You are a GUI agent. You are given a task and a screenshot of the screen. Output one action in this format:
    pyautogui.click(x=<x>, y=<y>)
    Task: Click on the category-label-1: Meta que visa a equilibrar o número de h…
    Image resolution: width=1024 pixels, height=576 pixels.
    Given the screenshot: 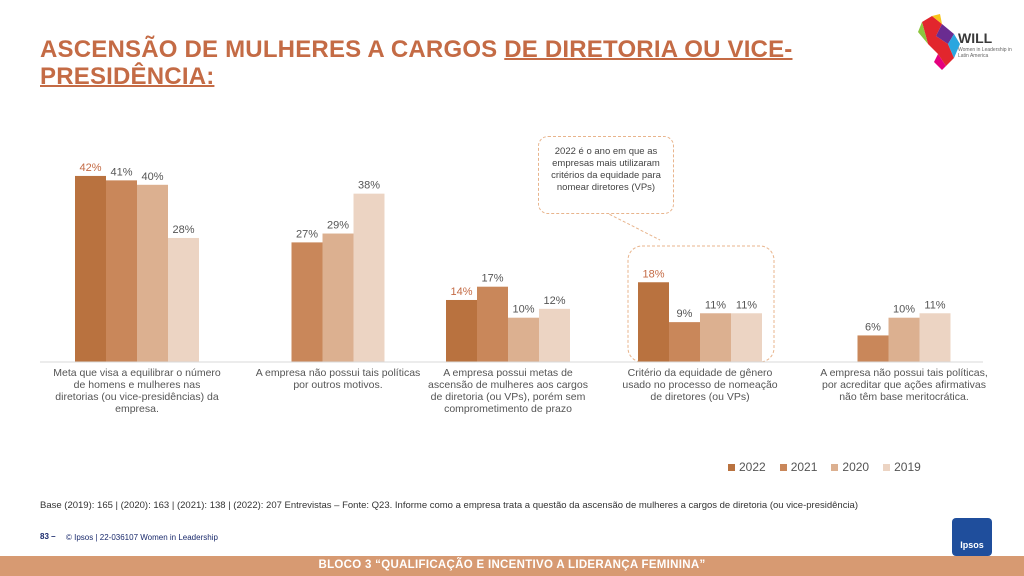 What is the action you would take?
    pyautogui.click(x=137, y=391)
    